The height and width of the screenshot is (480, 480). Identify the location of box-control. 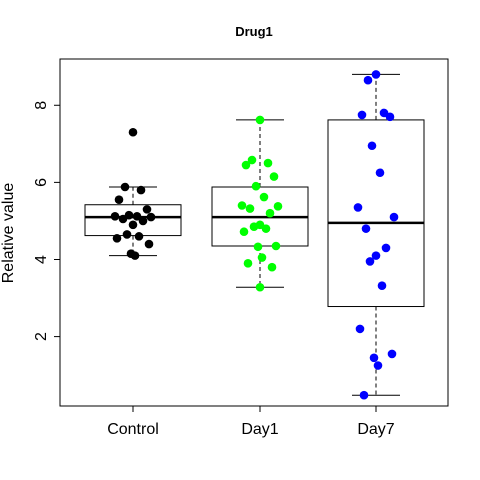
(133, 220).